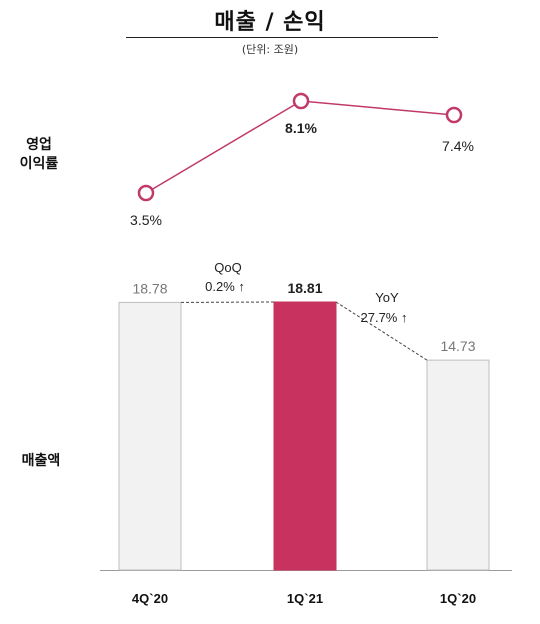 The height and width of the screenshot is (624, 540). Describe the element at coordinates (227, 267) in the screenshot. I see `qoq-label: QoQ` at that location.